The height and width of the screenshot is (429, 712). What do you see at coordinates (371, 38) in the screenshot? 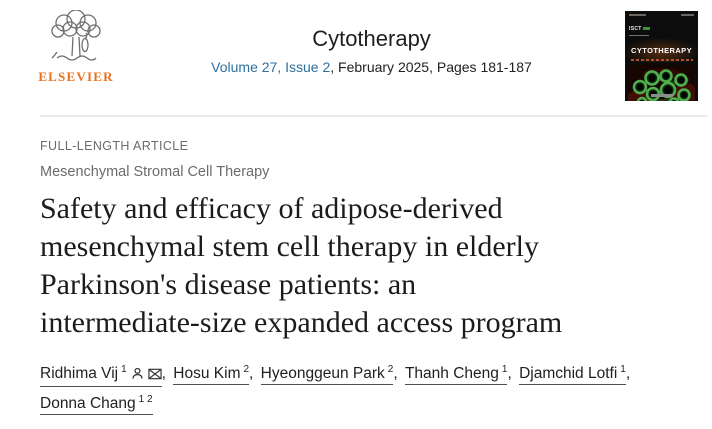
I see `journal-title-link: Cytotherapy` at bounding box center [371, 38].